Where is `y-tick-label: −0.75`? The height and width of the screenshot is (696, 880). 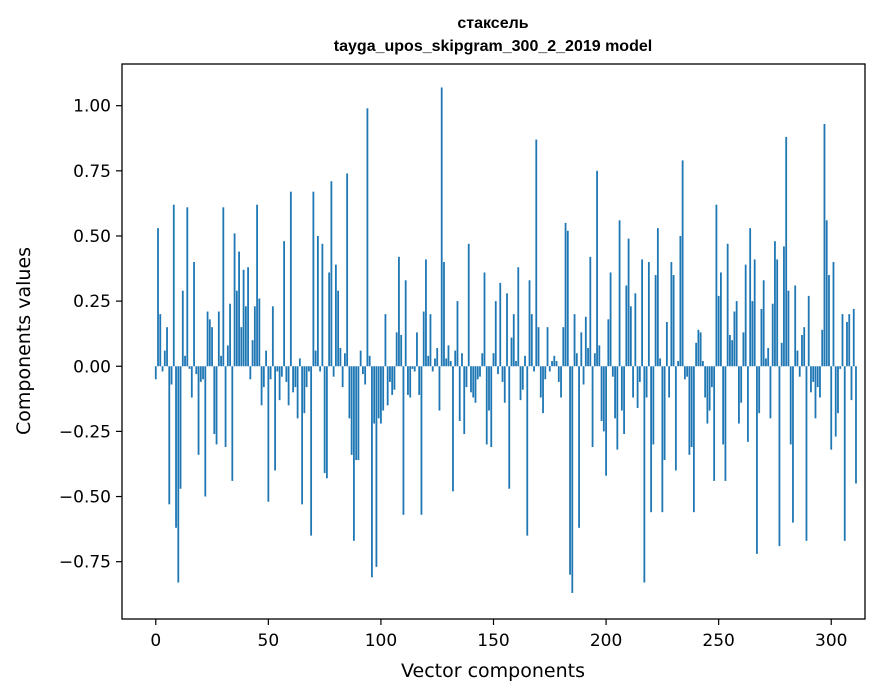
y-tick-label: −0.75 is located at coordinates (85, 563).